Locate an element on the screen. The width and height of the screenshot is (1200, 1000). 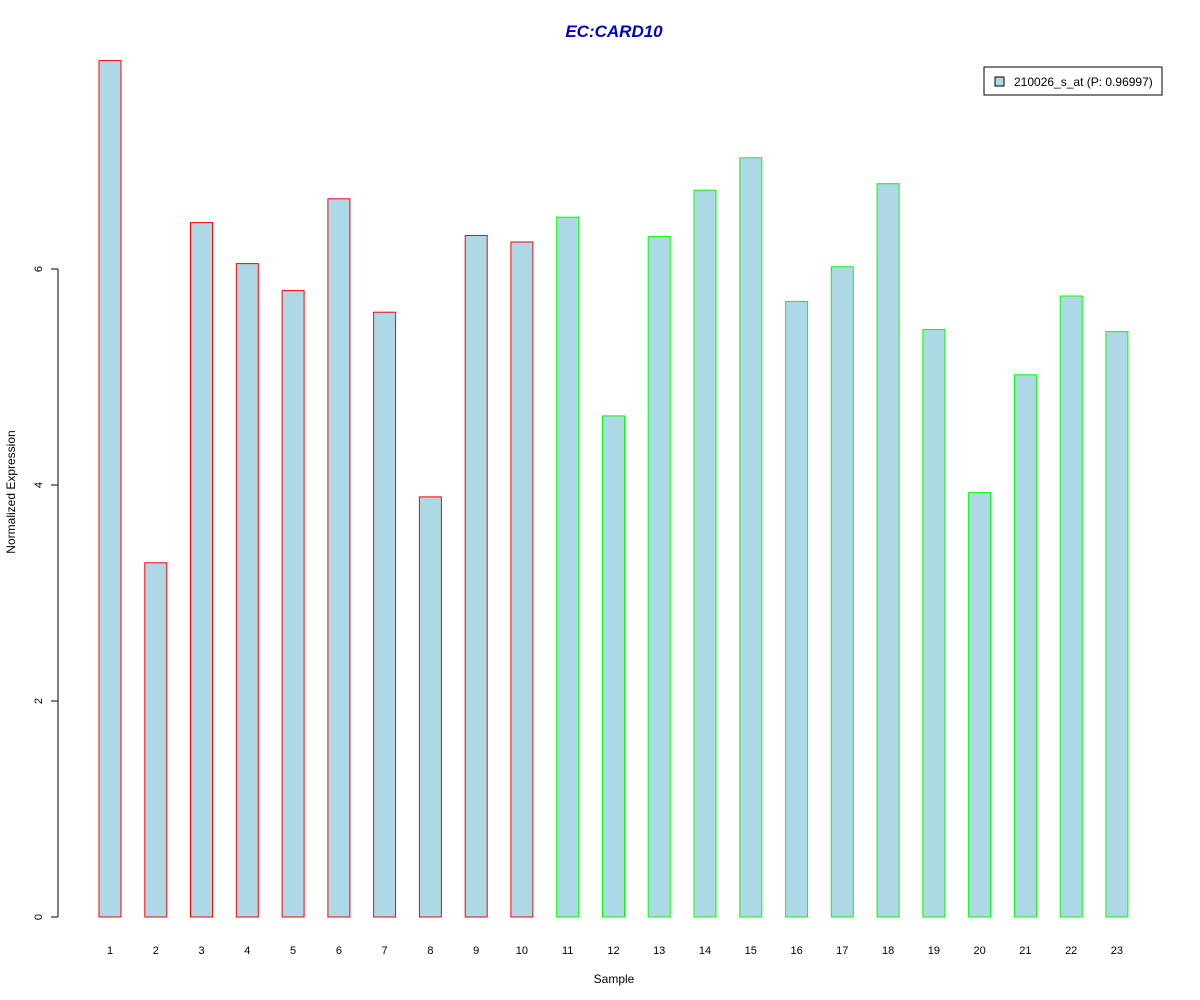
x-tick-label: 17 is located at coordinates (842, 951).